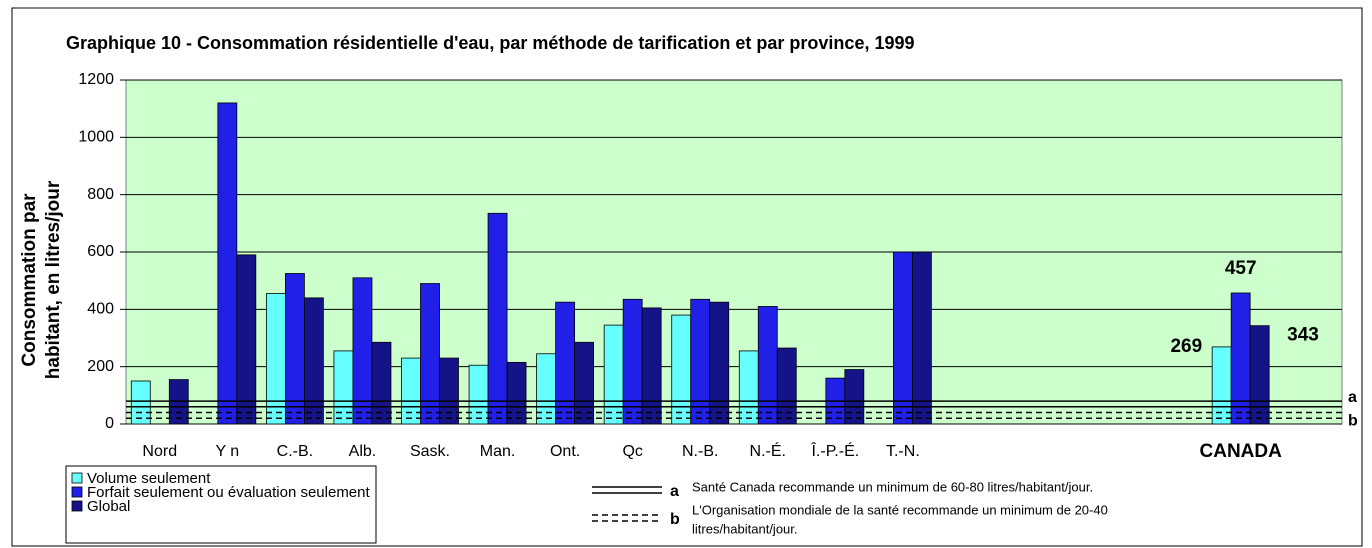 Image resolution: width=1372 pixels, height=548 pixels. Describe the element at coordinates (29, 280) in the screenshot. I see `y-axis-label-line: Consommation par` at that location.